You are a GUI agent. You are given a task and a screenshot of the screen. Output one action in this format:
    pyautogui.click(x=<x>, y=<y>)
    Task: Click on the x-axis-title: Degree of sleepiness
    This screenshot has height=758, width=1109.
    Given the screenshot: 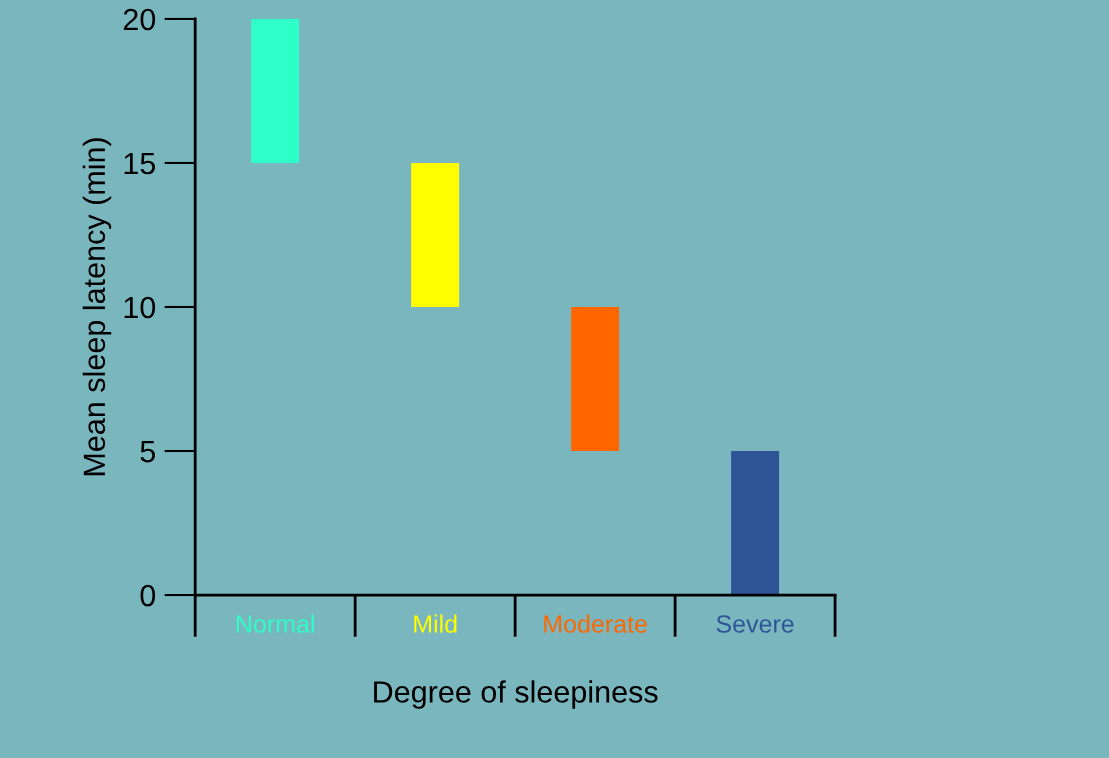 What is the action you would take?
    pyautogui.click(x=516, y=694)
    